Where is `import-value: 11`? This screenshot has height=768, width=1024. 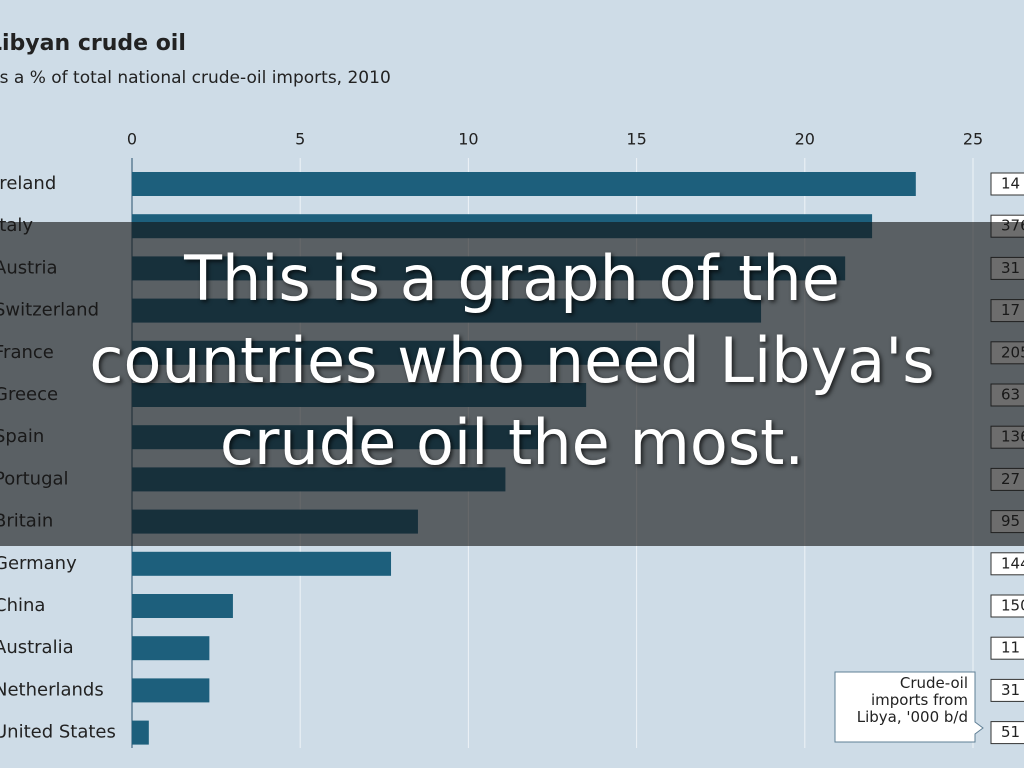
import-value: 11 is located at coordinates (1010, 648).